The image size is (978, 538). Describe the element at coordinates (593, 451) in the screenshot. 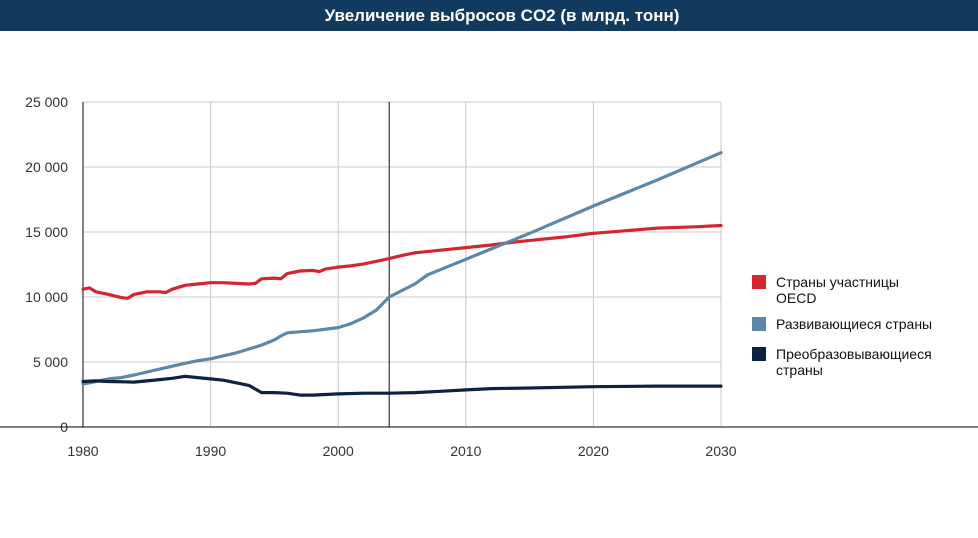

I see `x-tick-label: 2020` at that location.